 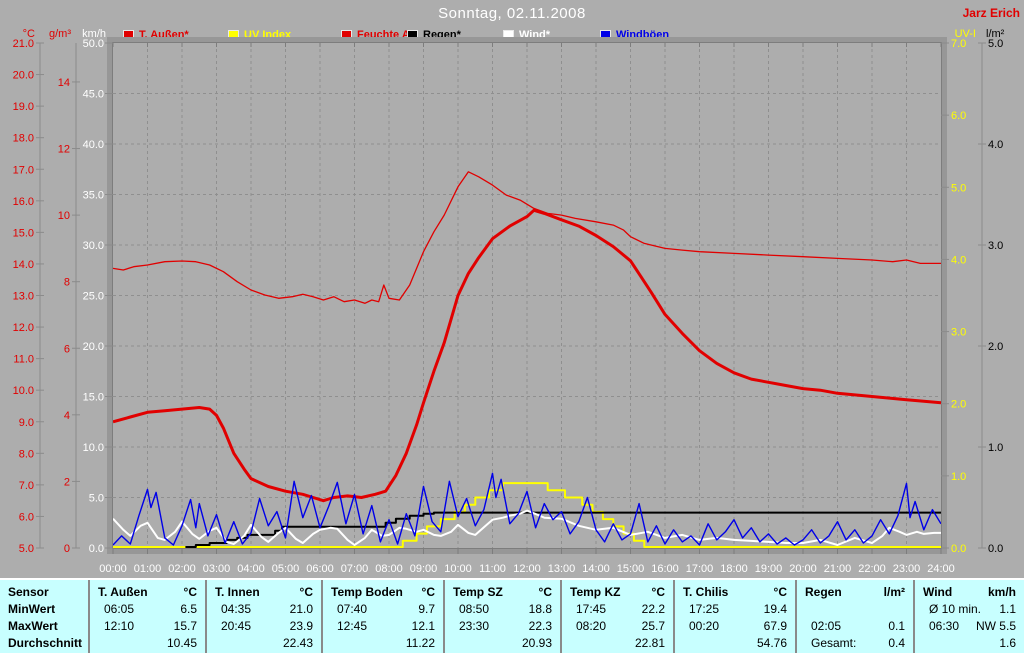 What do you see at coordinates (512, 13) in the screenshot?
I see `page-title: Sonntag, 02.11.2008` at bounding box center [512, 13].